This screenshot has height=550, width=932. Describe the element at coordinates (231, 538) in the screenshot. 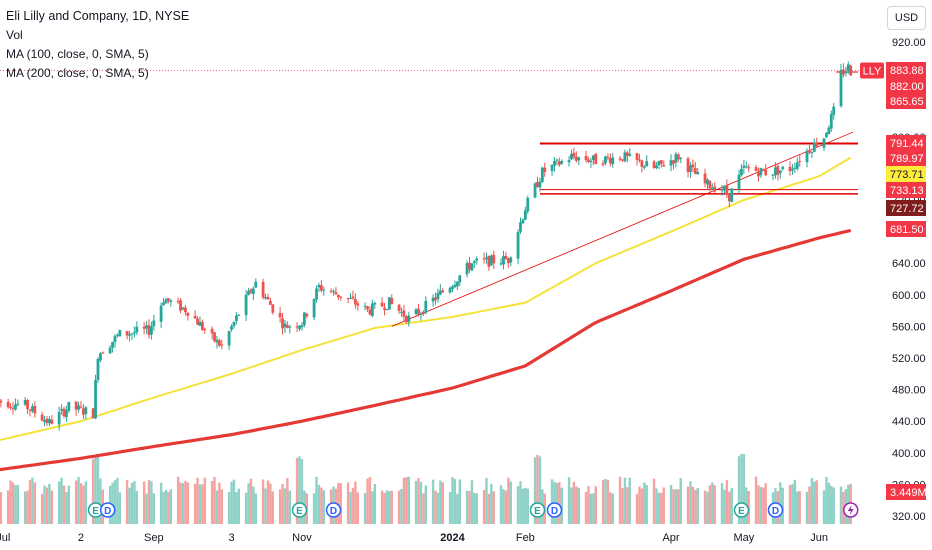

I see `time-tick-label: 3` at that location.